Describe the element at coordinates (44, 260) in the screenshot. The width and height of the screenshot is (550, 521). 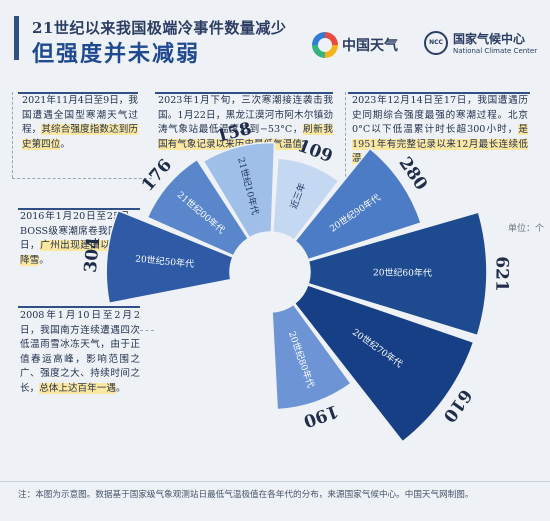
I see `note-4-end: 。` at that location.